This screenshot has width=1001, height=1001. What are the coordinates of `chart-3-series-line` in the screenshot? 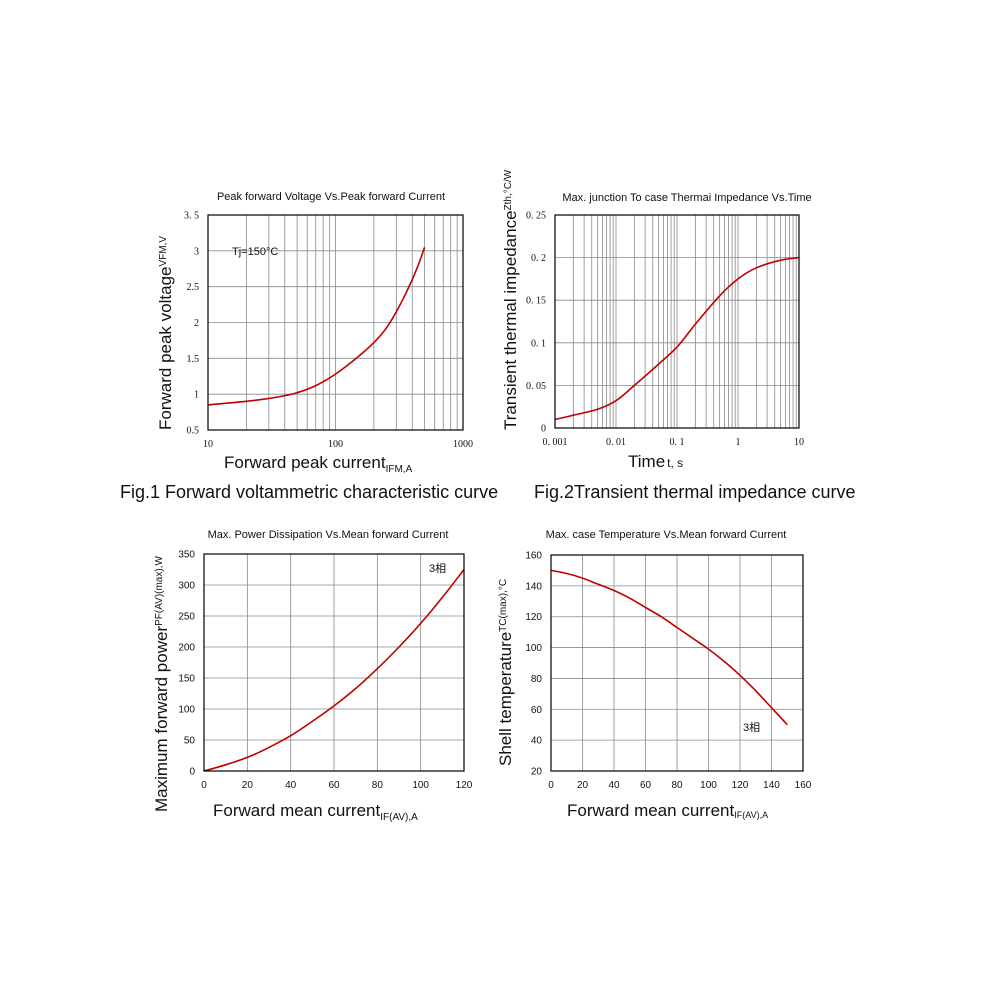 It's located at (334, 670).